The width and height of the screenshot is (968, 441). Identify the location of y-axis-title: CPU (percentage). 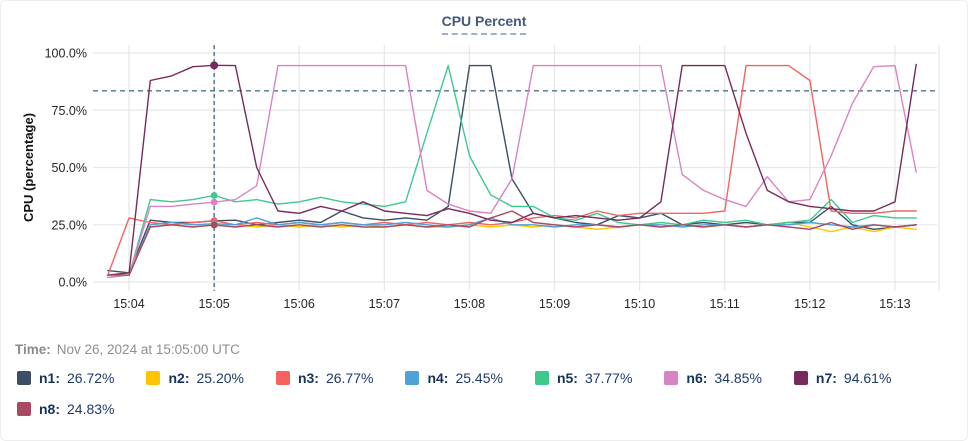
(28, 167).